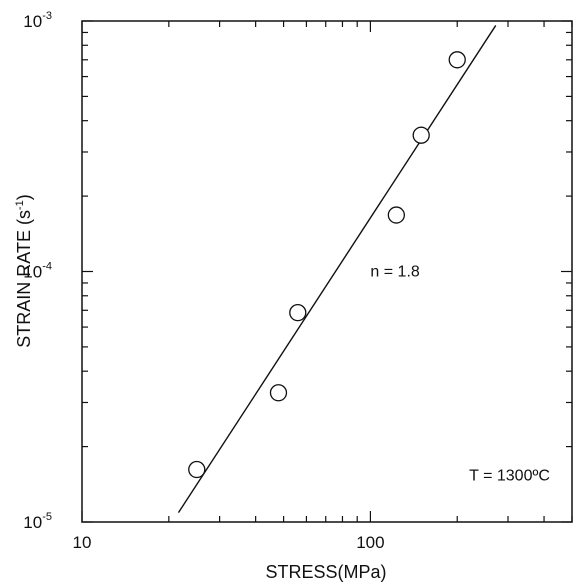 The height and width of the screenshot is (587, 584). I want to click on y-axis-title-exp: -1, so click(20, 205).